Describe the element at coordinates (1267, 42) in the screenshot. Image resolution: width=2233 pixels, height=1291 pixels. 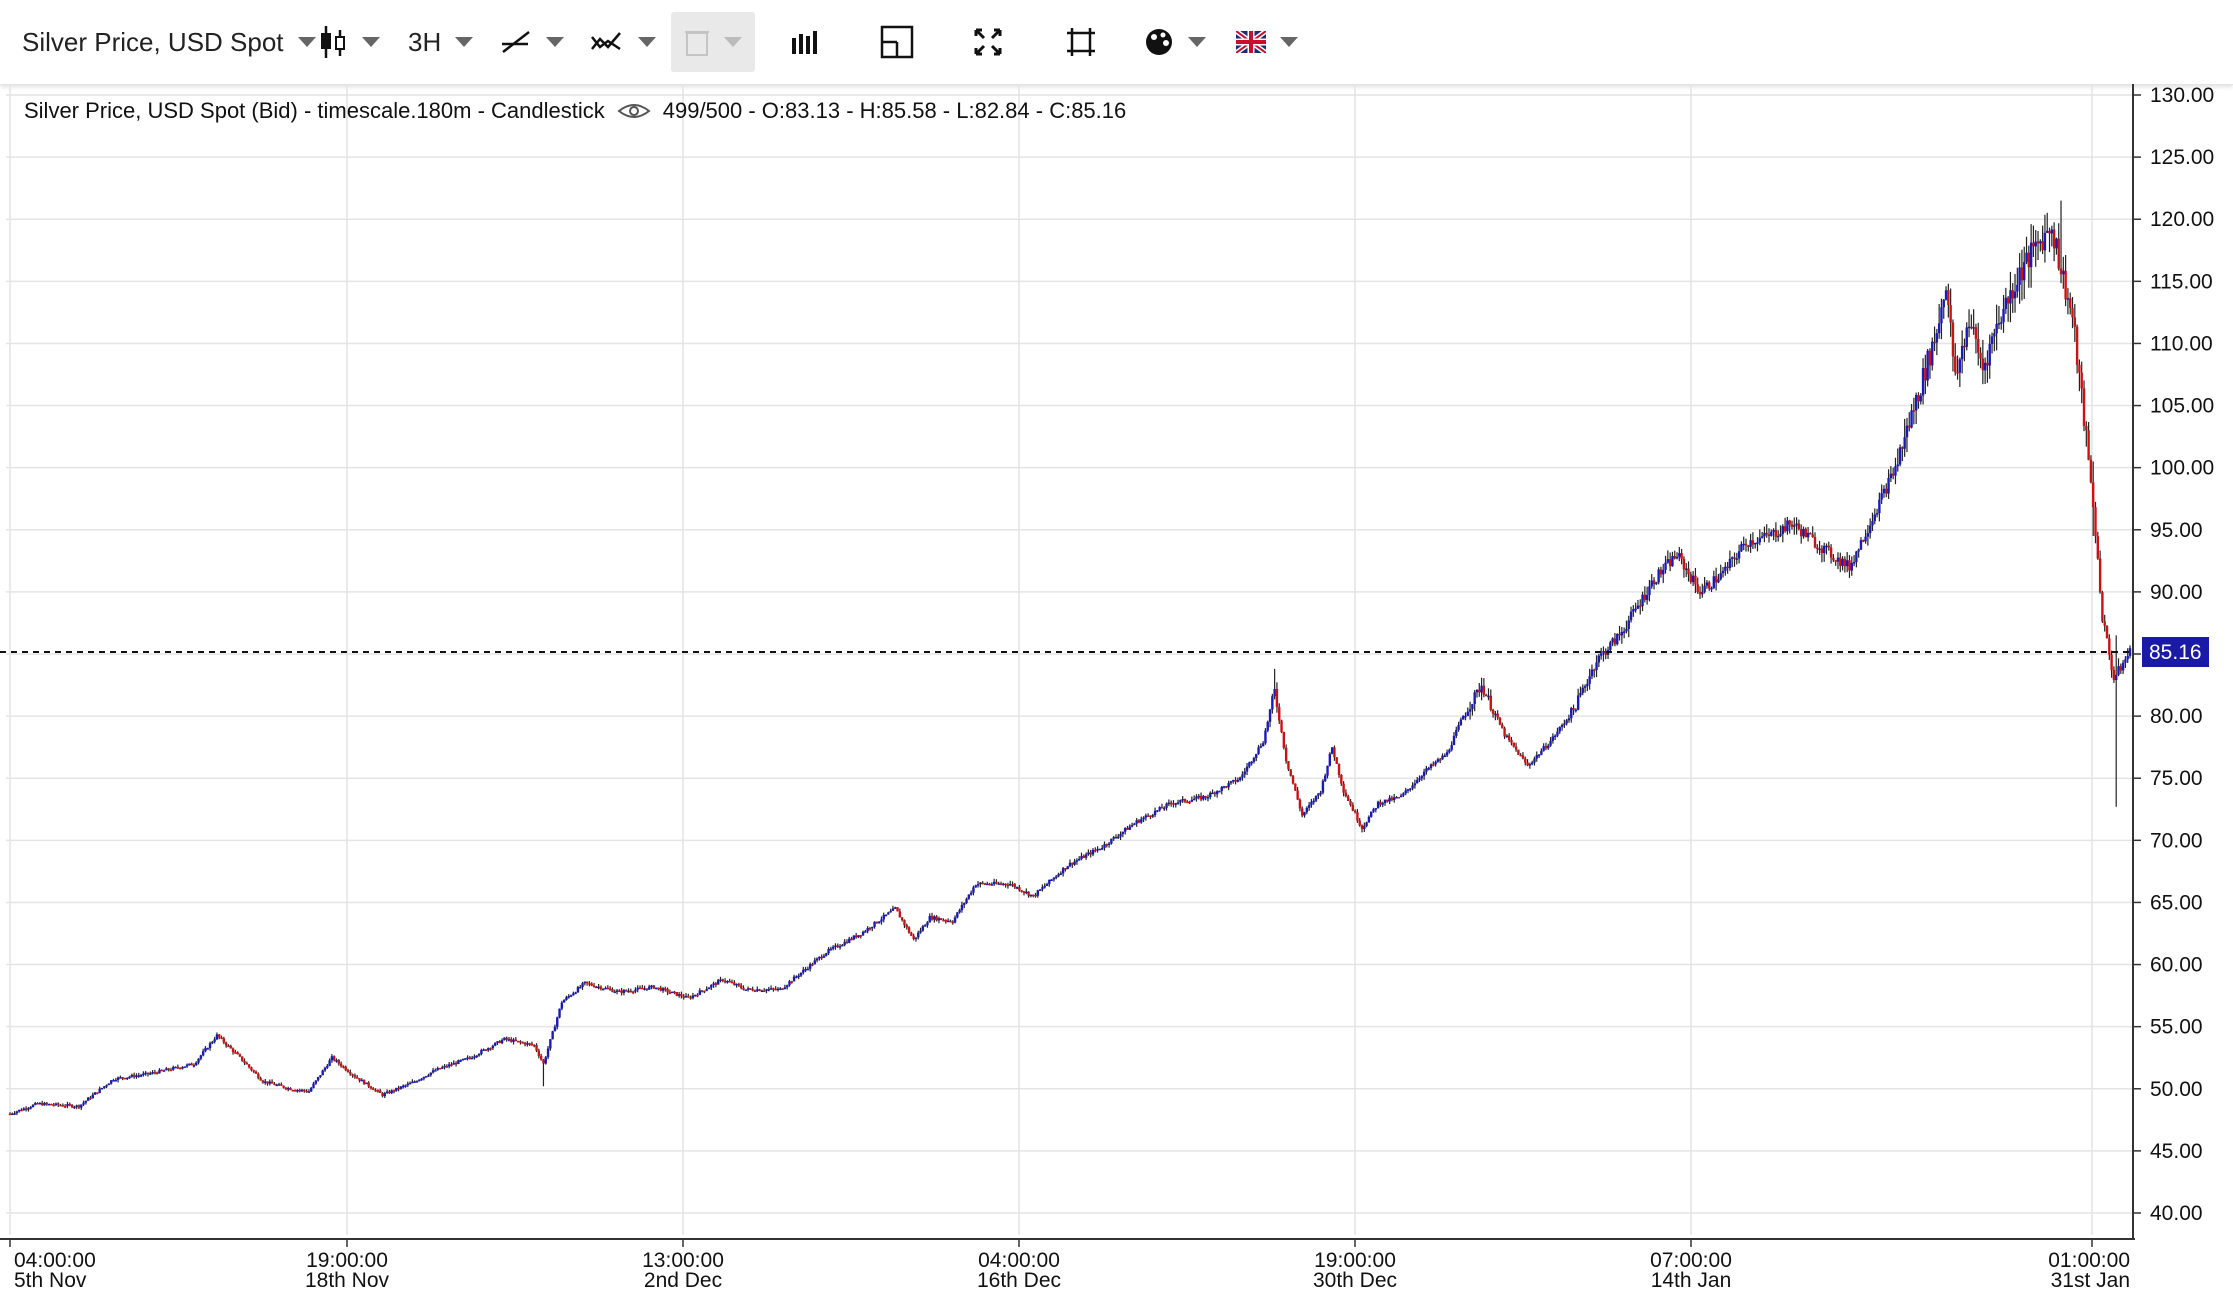
I see `language-button` at that location.